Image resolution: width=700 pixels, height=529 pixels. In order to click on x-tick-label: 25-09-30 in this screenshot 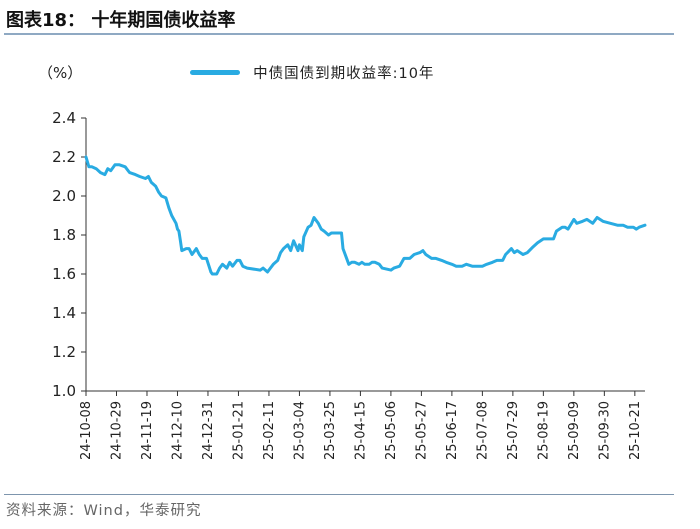, I will do `click(604, 430)`.